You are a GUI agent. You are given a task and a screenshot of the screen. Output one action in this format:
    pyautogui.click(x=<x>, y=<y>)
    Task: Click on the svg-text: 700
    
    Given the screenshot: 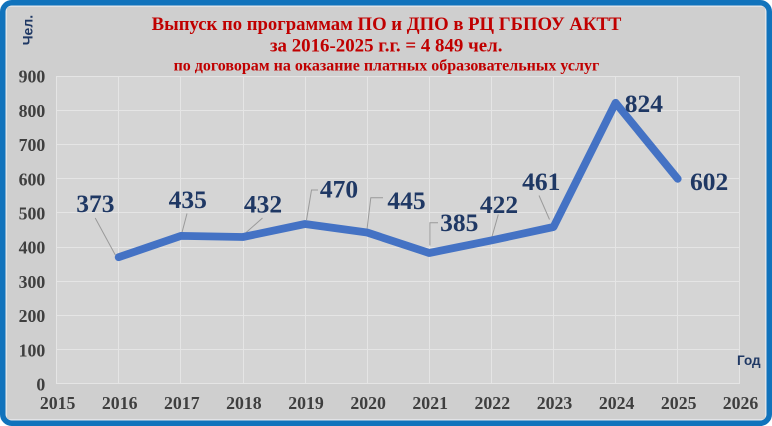 What is the action you would take?
    pyautogui.click(x=32, y=145)
    